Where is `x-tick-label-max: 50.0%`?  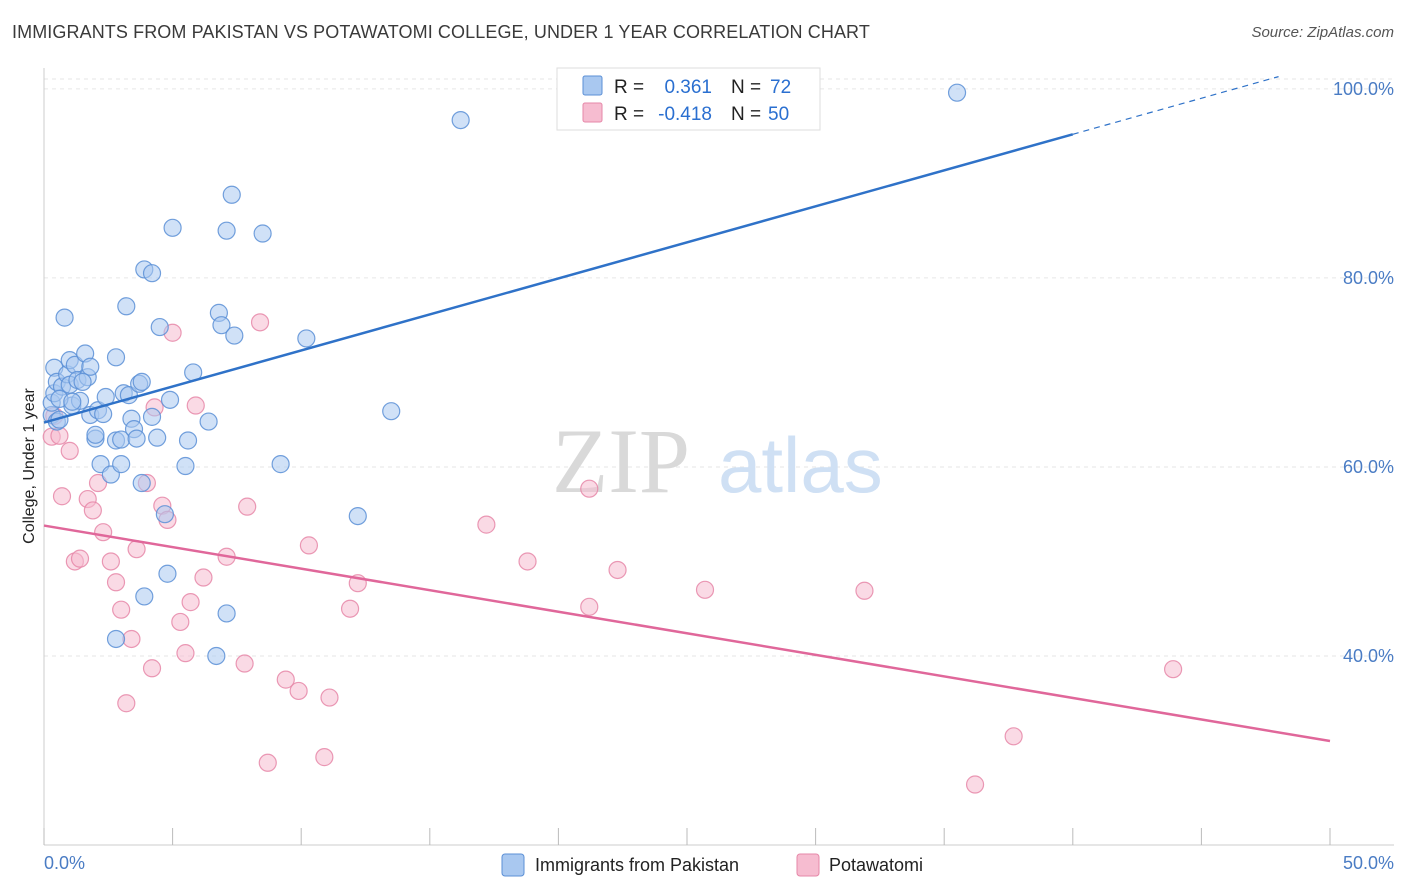
x-tick-label-max: 50.0% is located at coordinates (1368, 863).